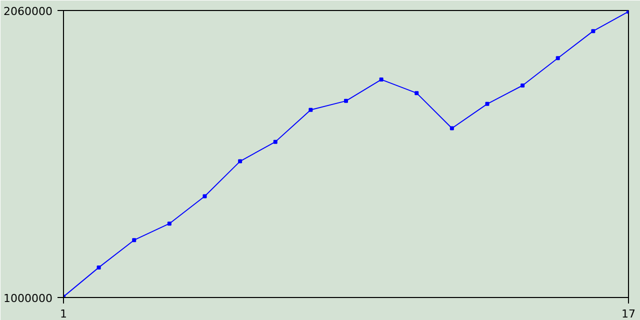 The height and width of the screenshot is (320, 640). I want to click on x-tick-label: 17, so click(629, 314).